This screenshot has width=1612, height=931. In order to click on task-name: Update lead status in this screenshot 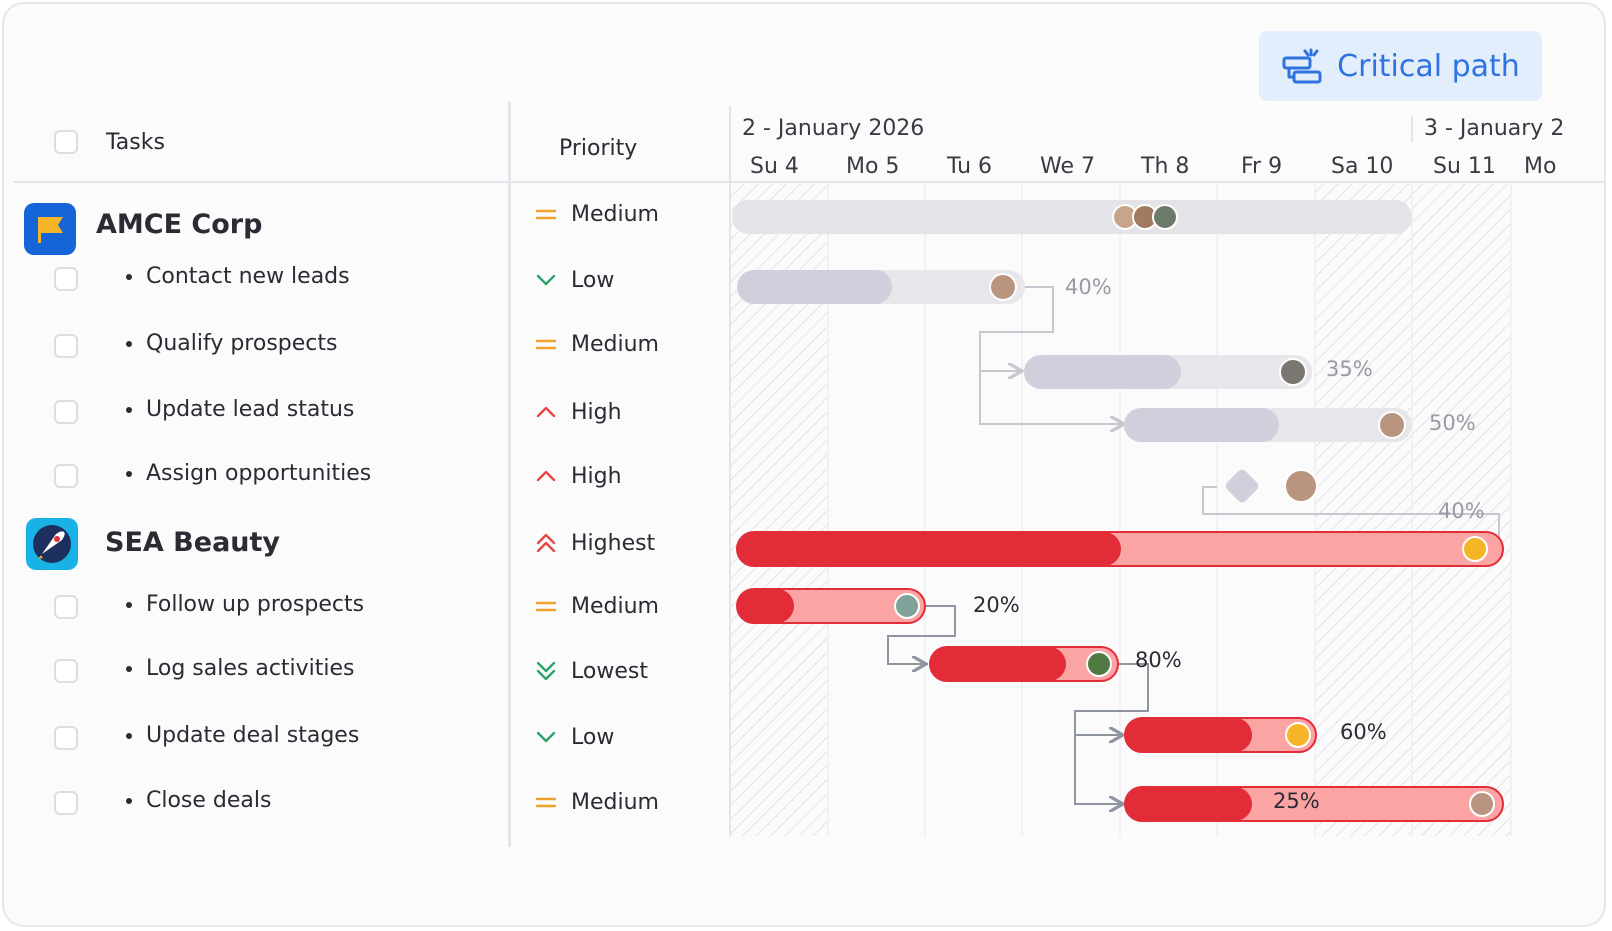, I will do `click(250, 409)`.